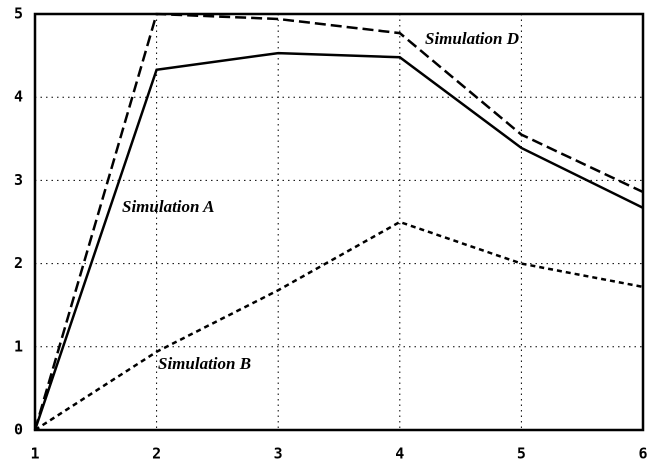 This screenshot has width=647, height=466. Describe the element at coordinates (18, 263) in the screenshot. I see `y-tick-label: 2` at that location.